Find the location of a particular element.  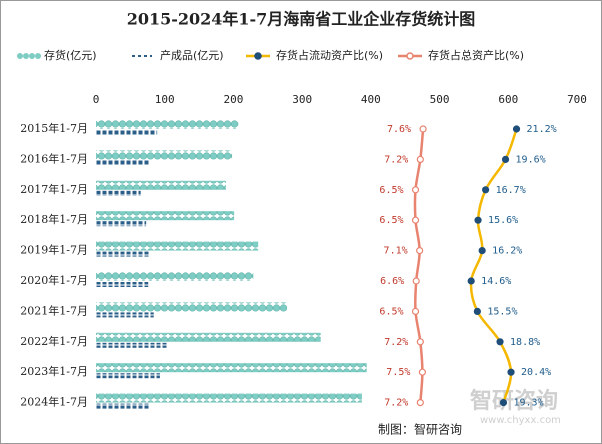

watermark: 智研咨询 is located at coordinates (514, 401).